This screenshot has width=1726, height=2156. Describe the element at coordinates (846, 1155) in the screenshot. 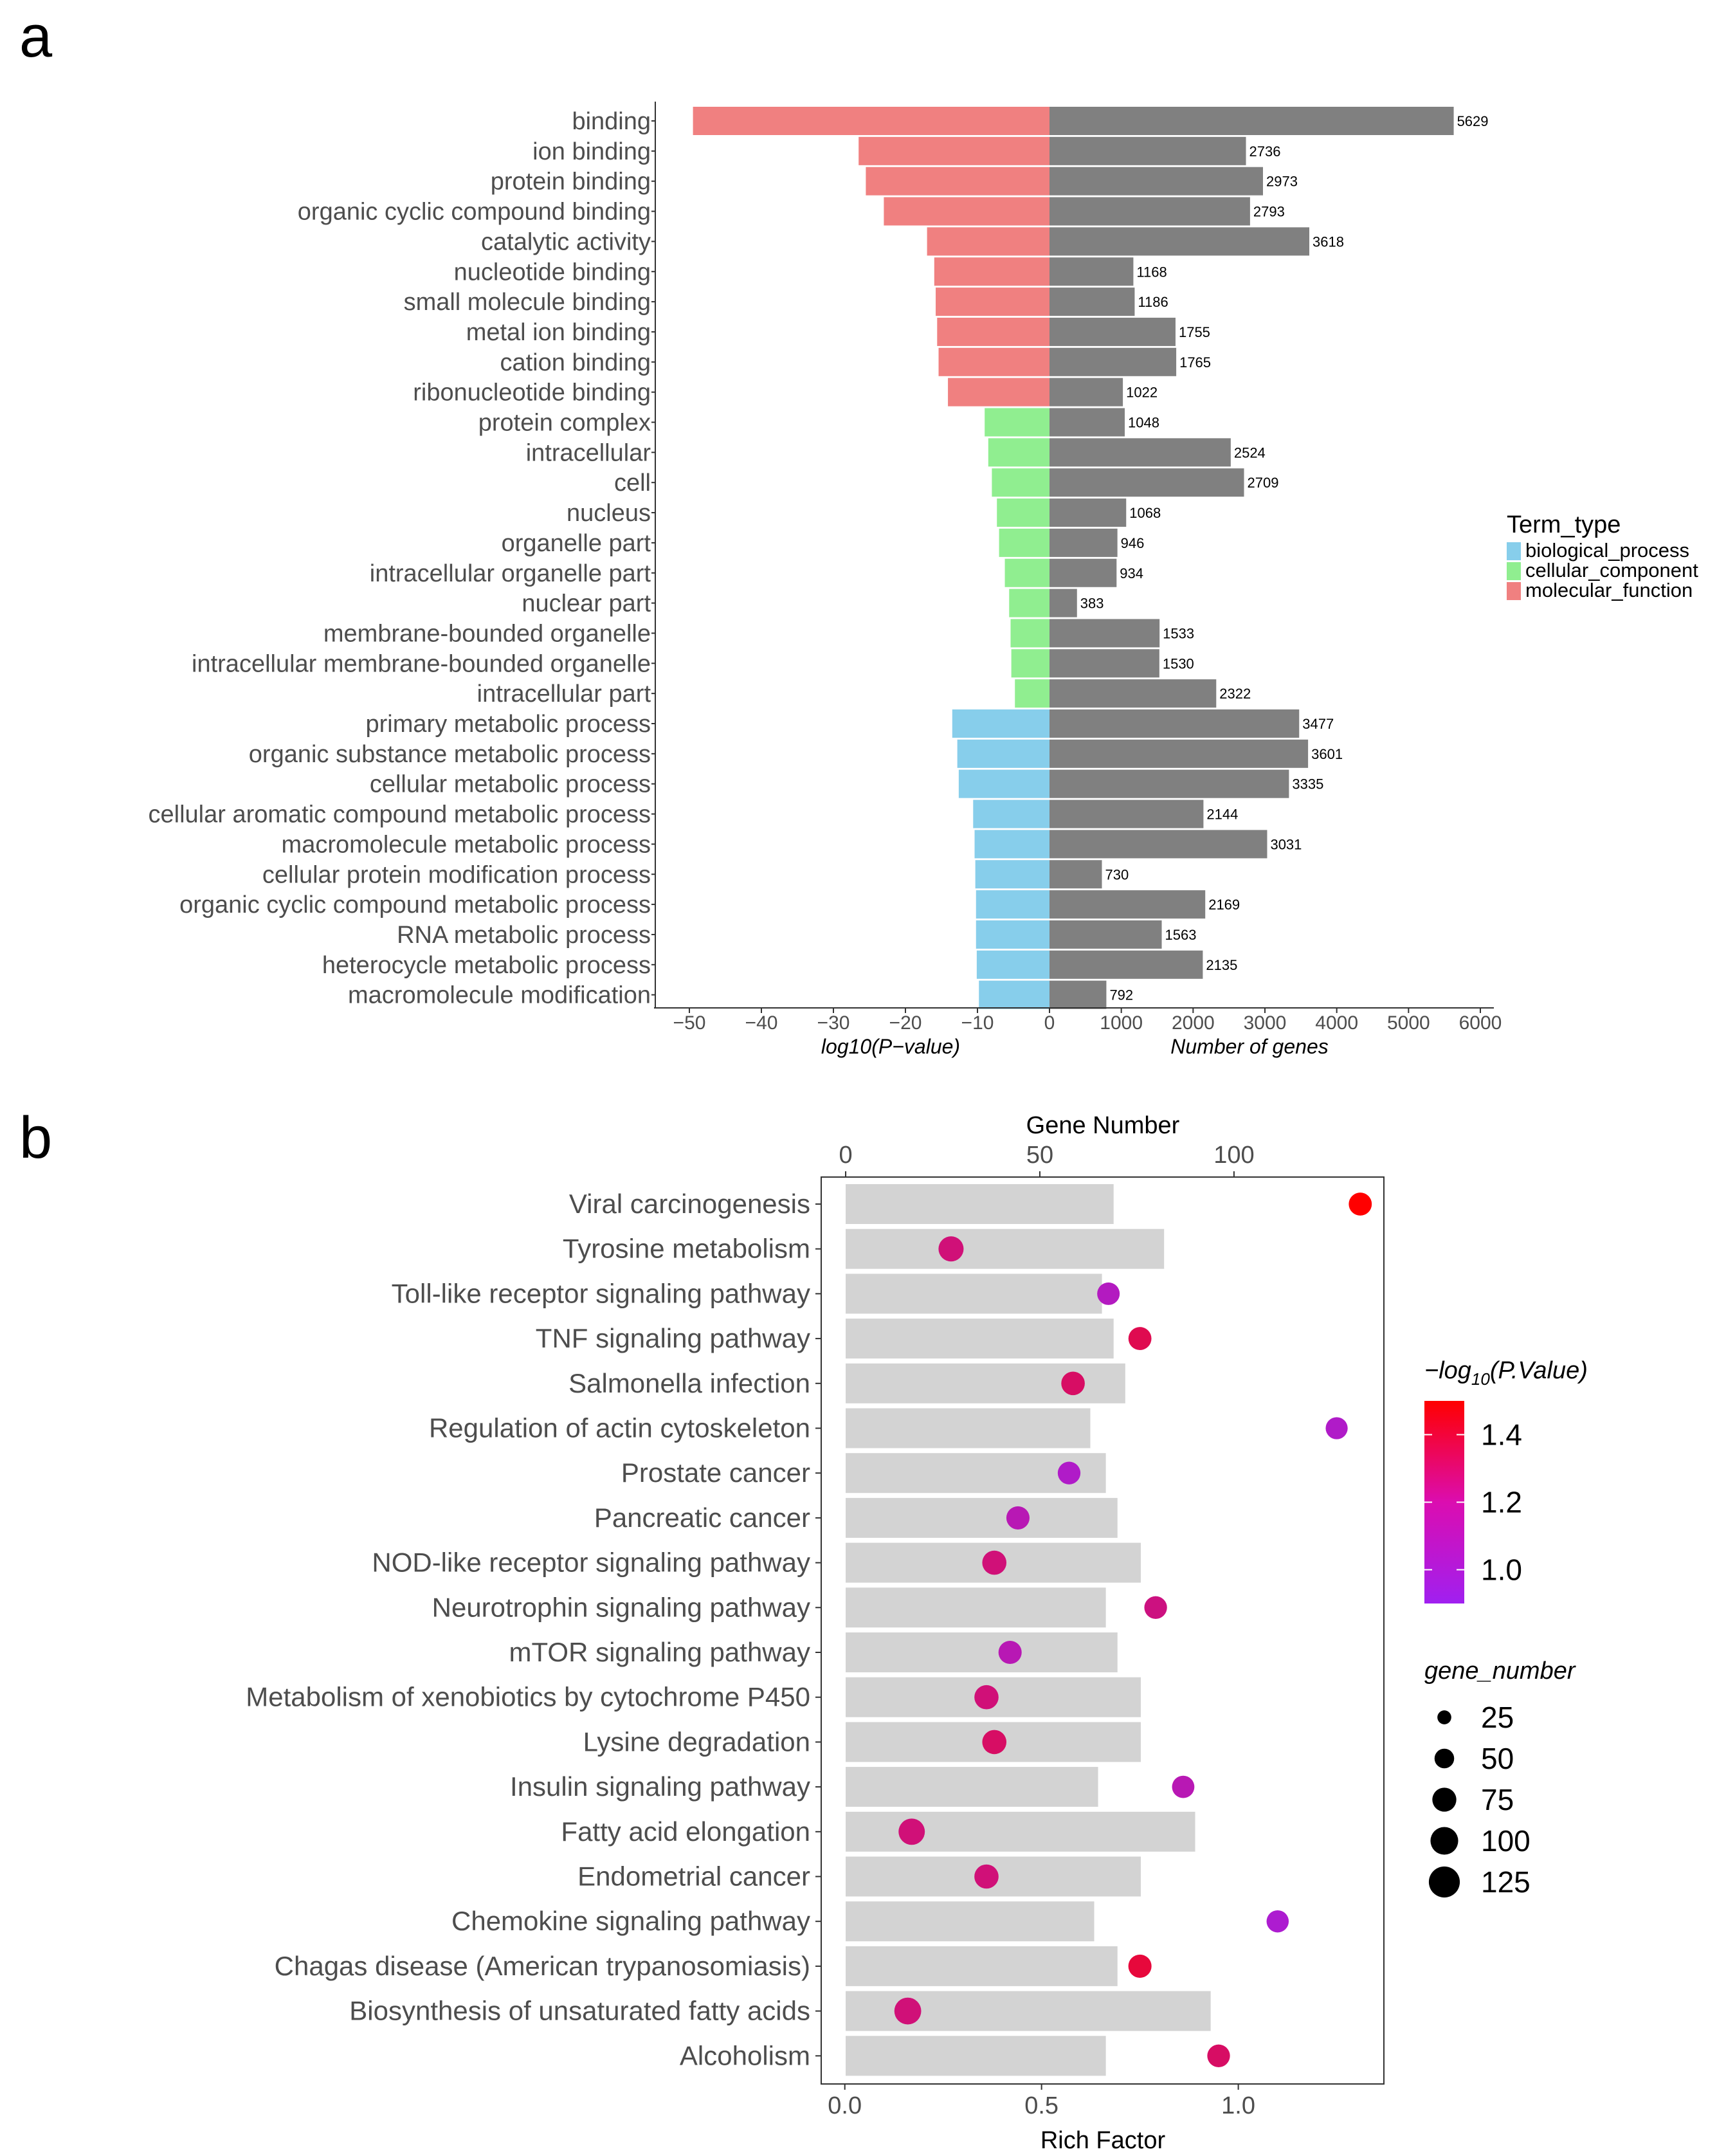

I see `top-tick-label: 0` at that location.